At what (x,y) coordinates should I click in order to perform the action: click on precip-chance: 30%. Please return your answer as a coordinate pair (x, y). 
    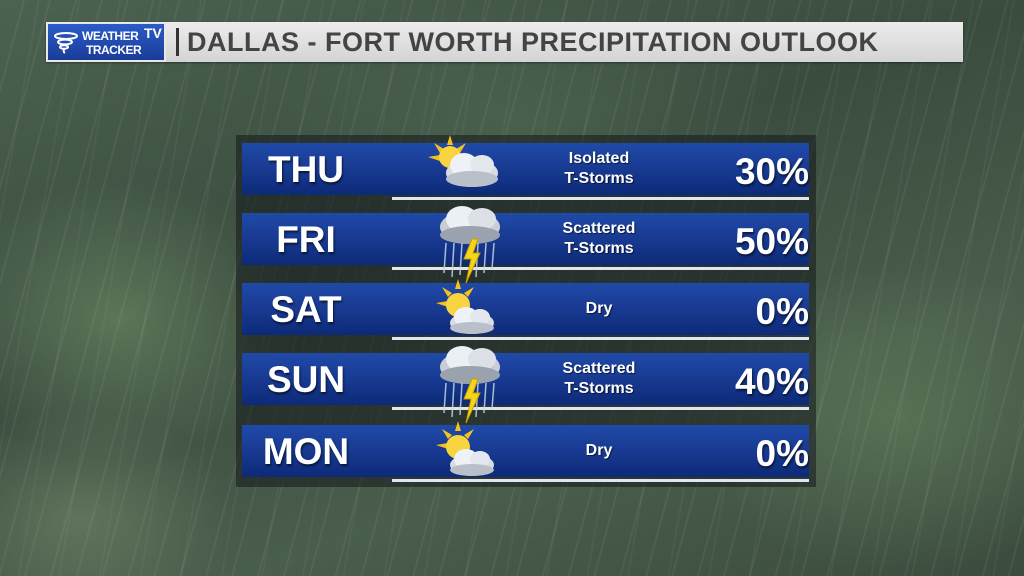
    Looking at the image, I should click on (771, 171).